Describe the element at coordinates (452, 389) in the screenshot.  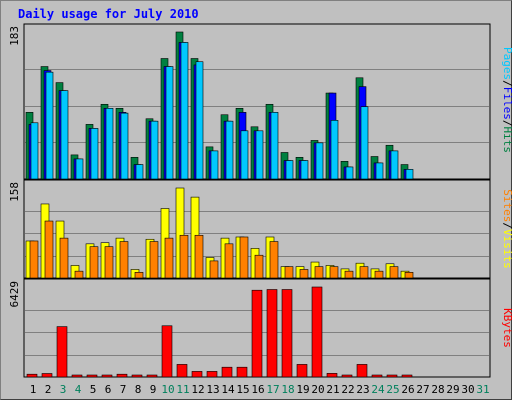
I see `x-tick-label: 29` at that location.